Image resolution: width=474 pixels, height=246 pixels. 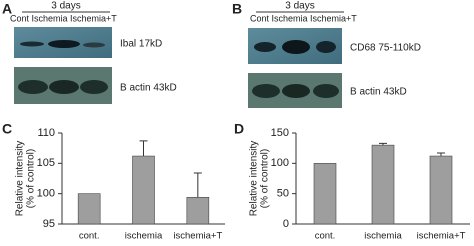 I want to click on y-tick-label: 0, so click(x=286, y=224).